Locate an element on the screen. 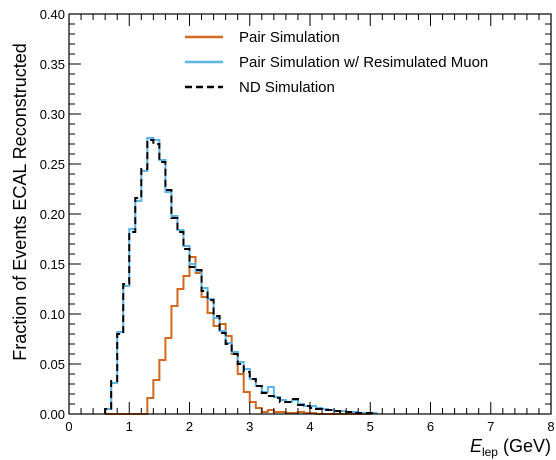  x-tick-label: 0 is located at coordinates (68, 426).